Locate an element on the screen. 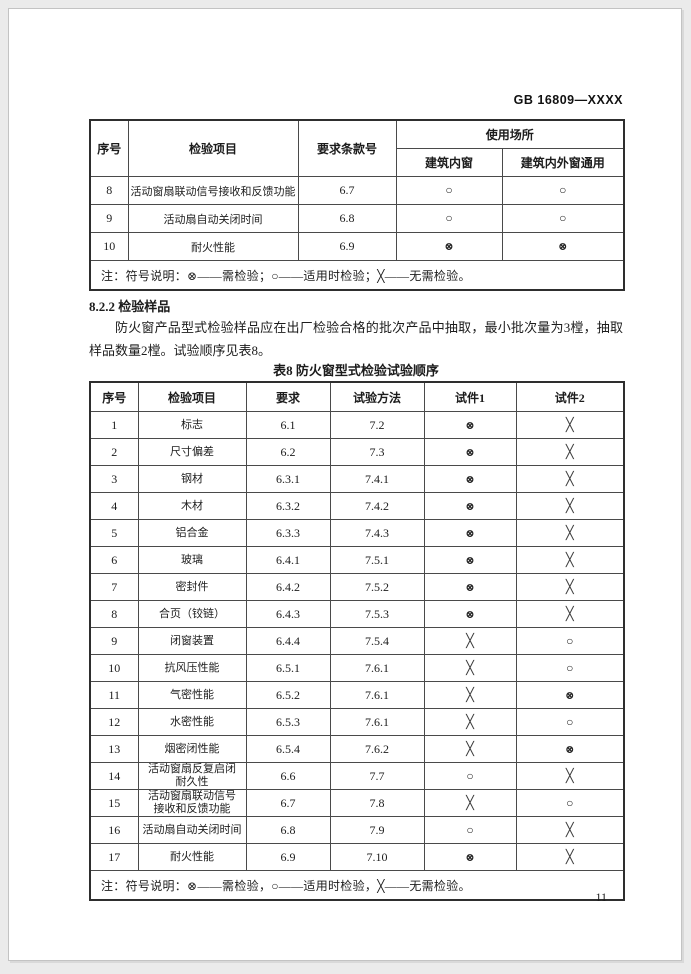  symbol-legend-note: 注：符号说明：⊗——需检验，○——适用时检验，╳——无需检验。 is located at coordinates (357, 885).